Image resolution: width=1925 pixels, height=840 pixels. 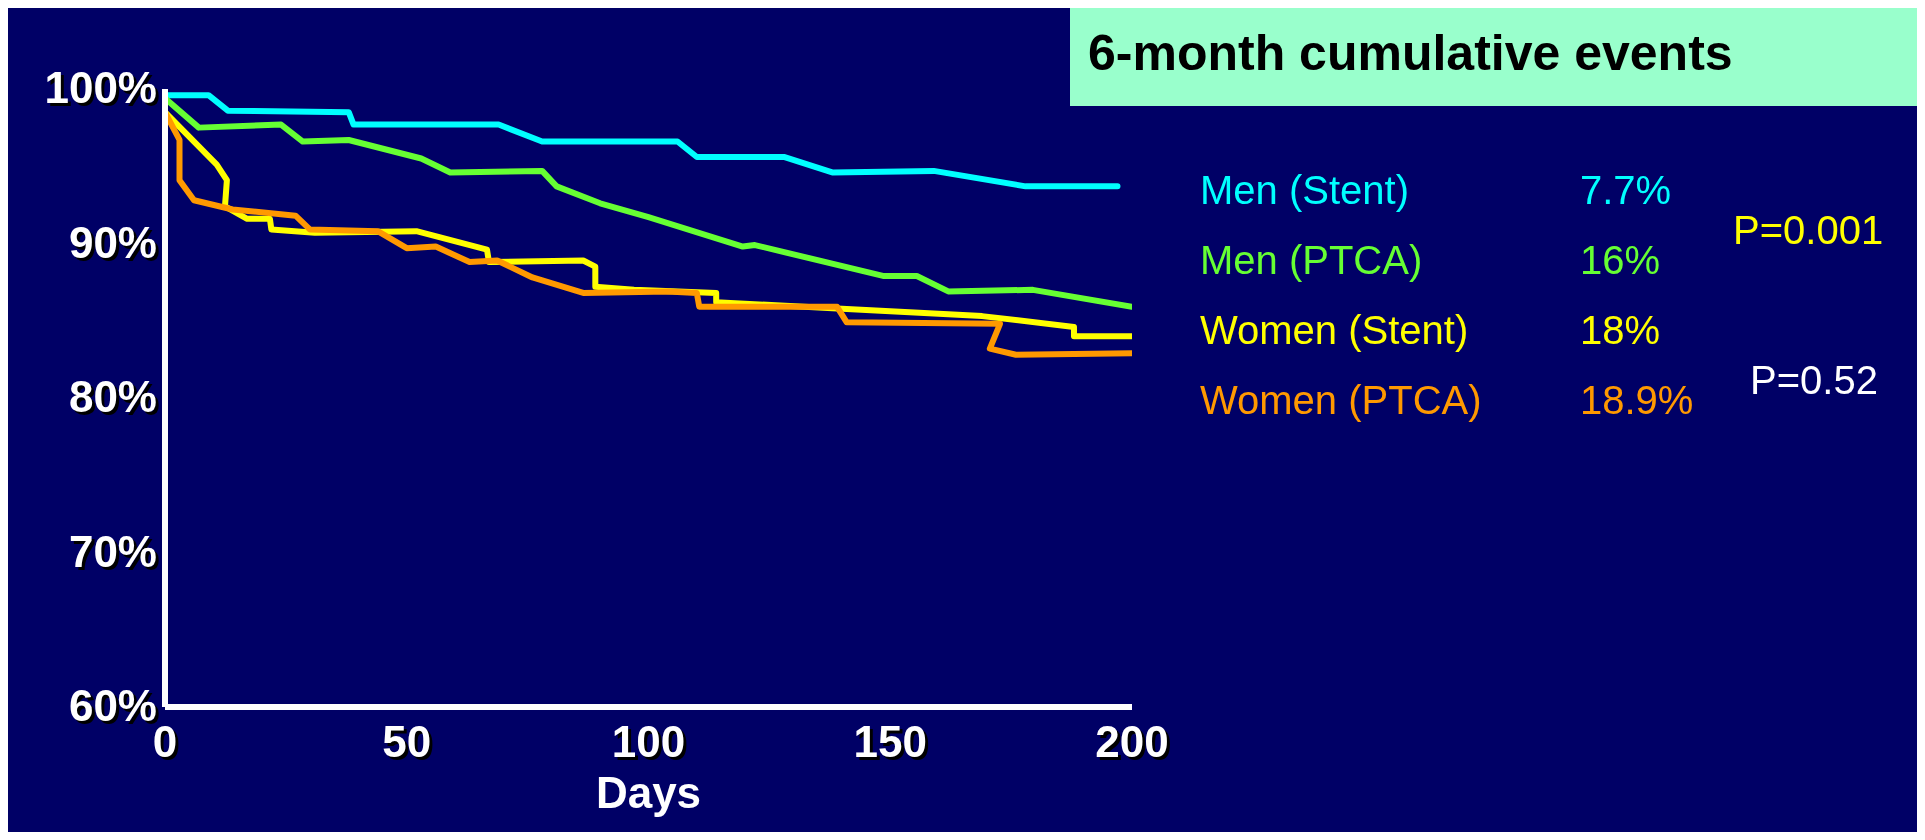 I want to click on text: 7.7%, so click(x=1626, y=191).